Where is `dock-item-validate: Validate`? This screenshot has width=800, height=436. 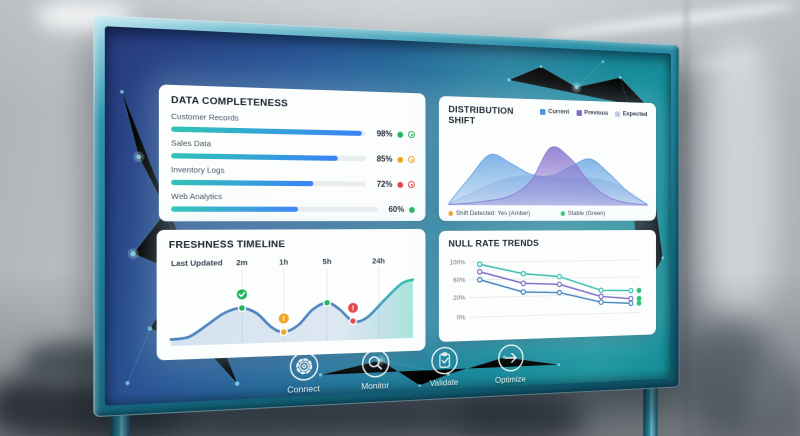 dock-item-validate: Validate is located at coordinates (443, 367).